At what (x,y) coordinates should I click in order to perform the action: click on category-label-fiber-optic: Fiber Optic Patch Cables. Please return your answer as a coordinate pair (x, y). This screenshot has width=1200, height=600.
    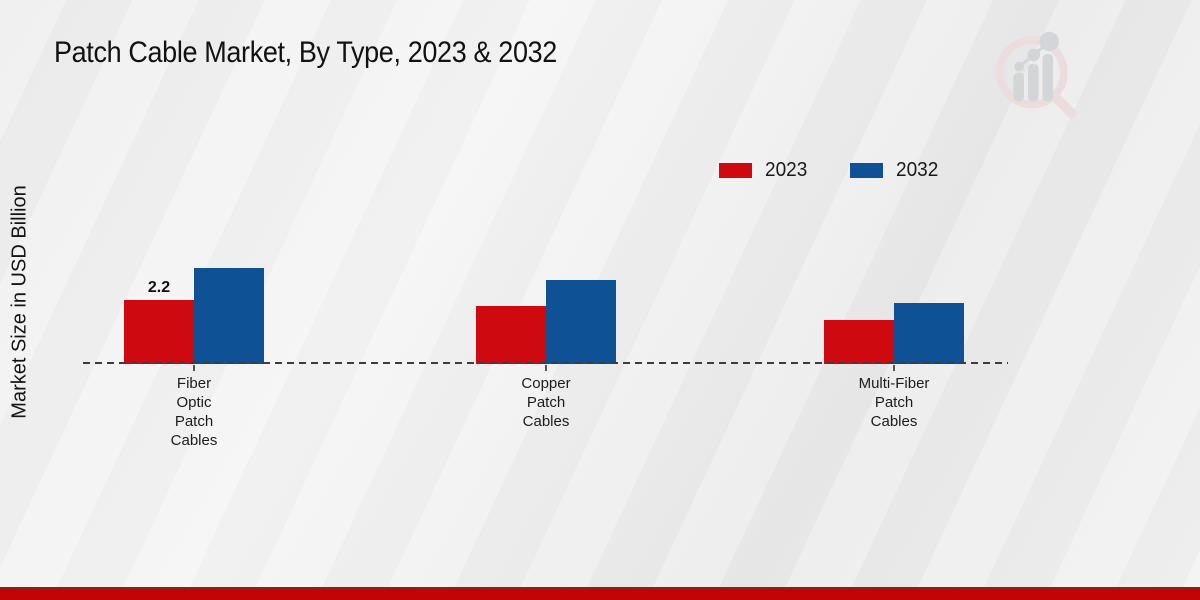
    Looking at the image, I should click on (194, 412).